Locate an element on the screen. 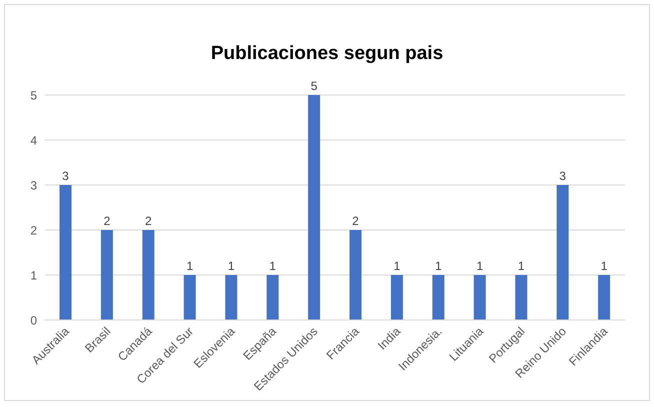  y-tick-label: 2 is located at coordinates (34, 230).